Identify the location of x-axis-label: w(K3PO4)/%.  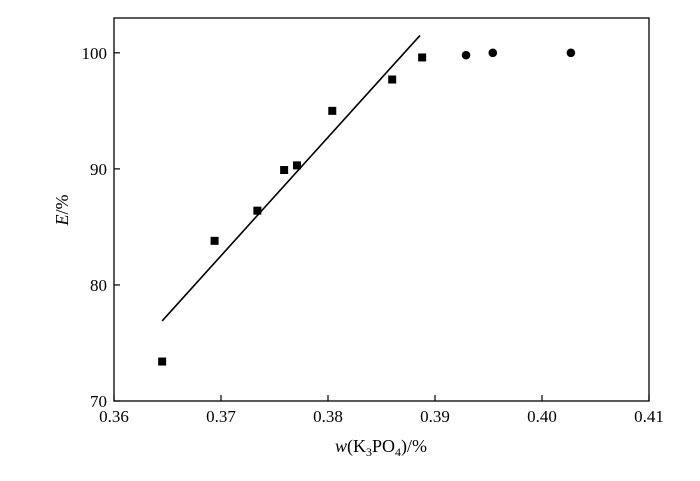
(381, 447).